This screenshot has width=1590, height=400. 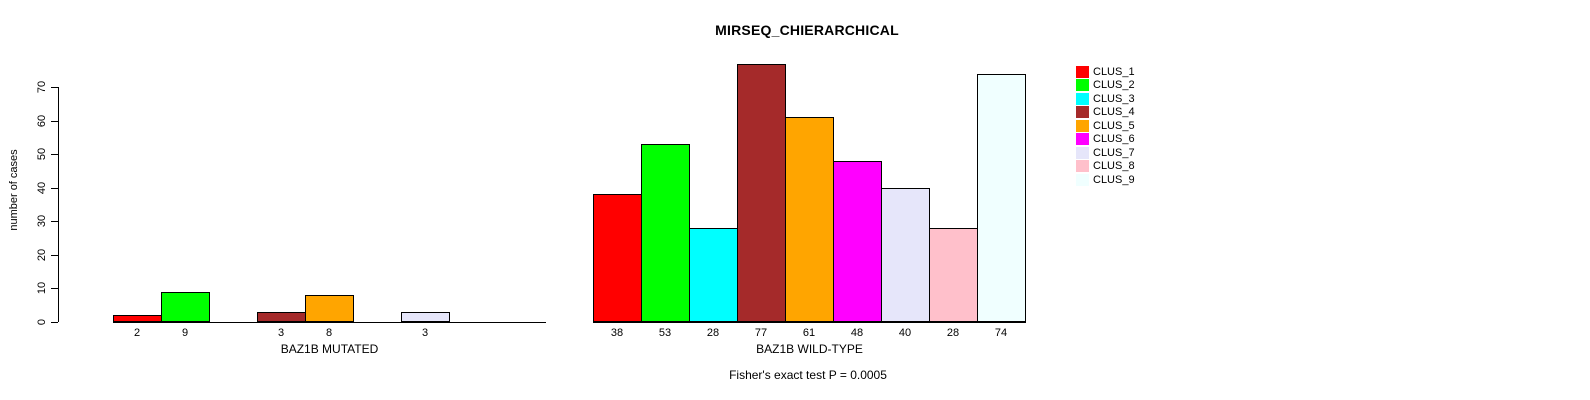 I want to click on bar-clus_5-mutated, so click(x=329, y=308).